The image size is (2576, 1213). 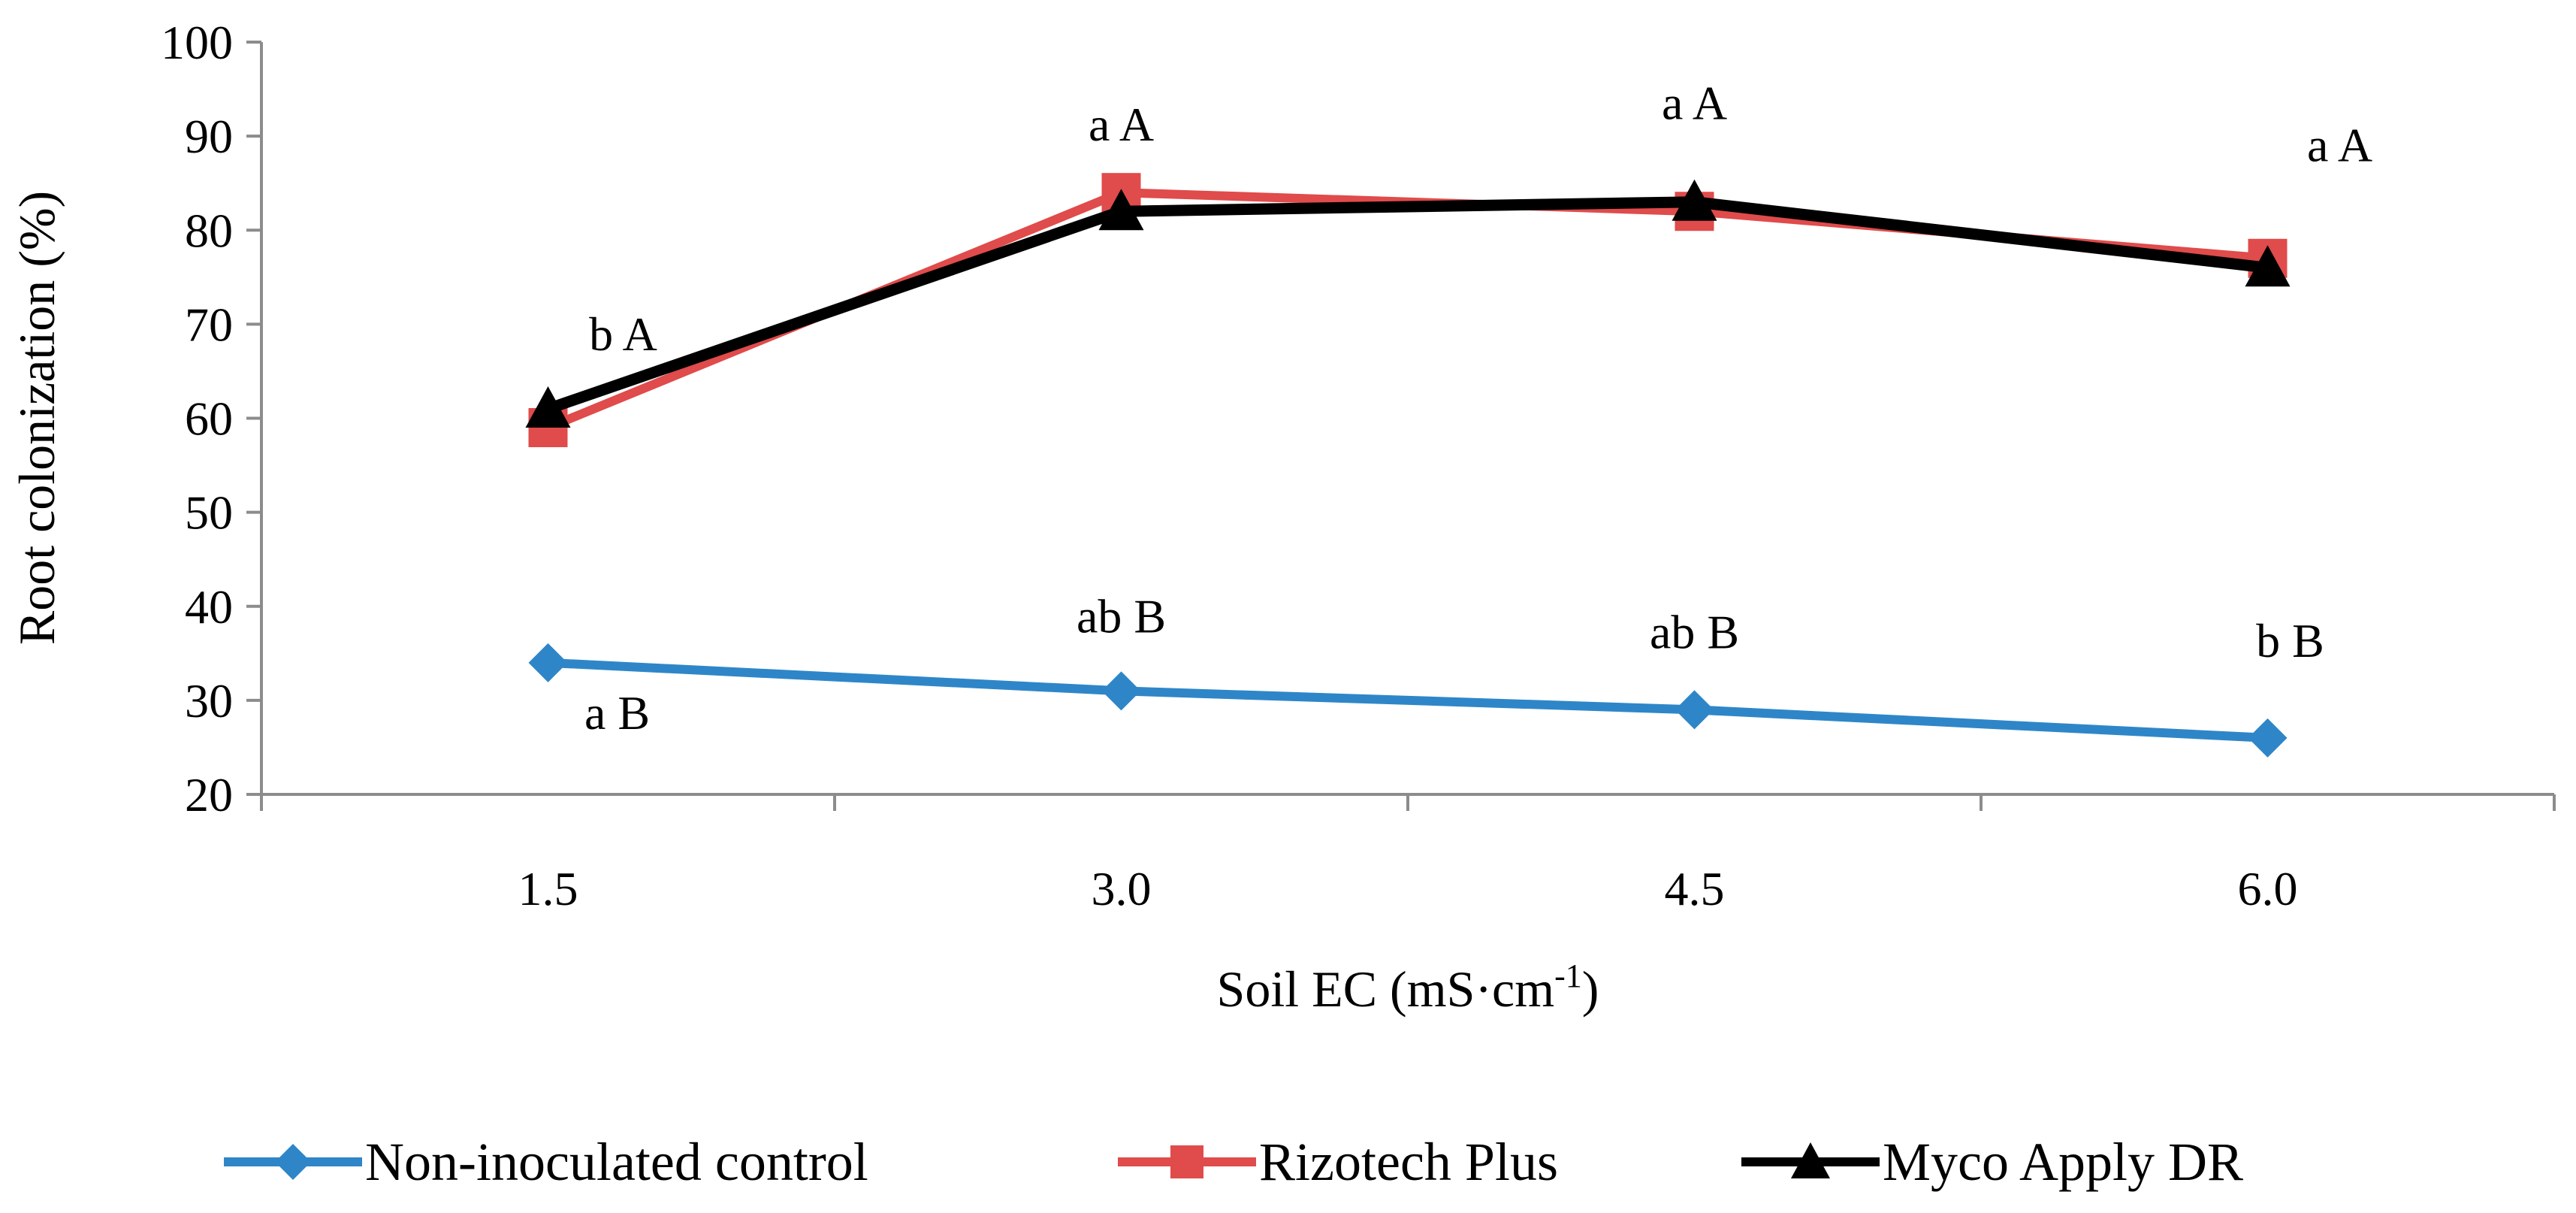 I want to click on x-axis-label: Soil EC (mS·cm-1), so click(x=1408, y=987).